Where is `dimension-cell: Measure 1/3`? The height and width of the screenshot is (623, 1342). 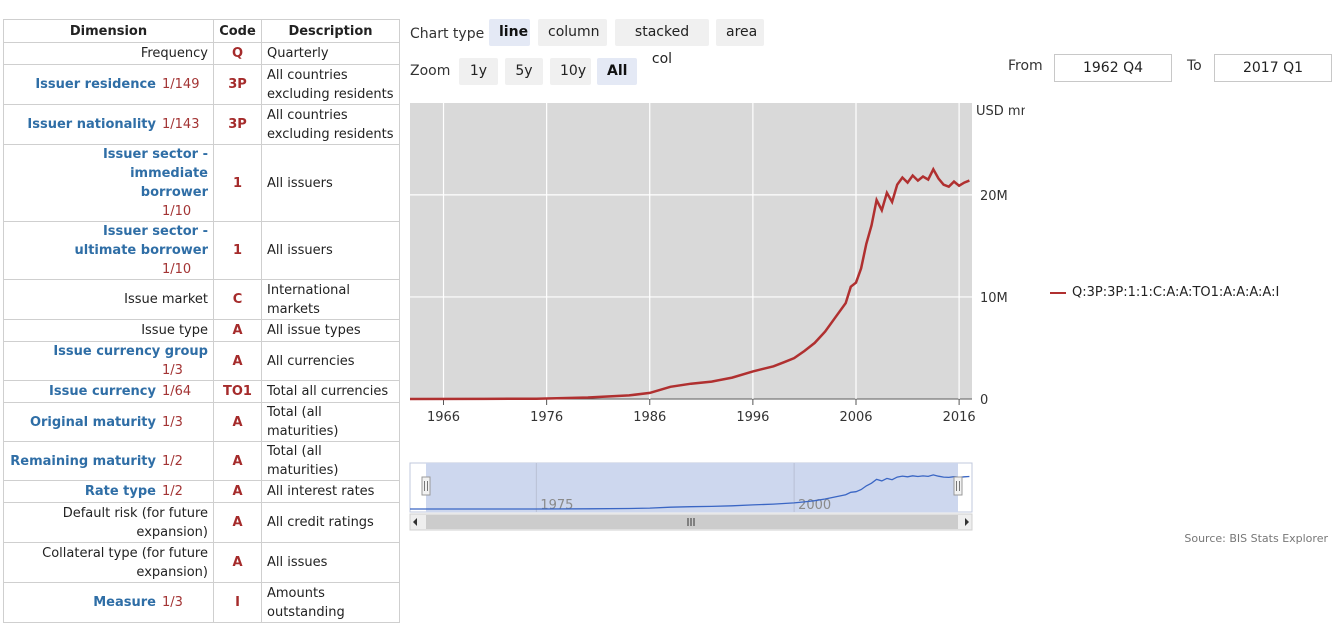 dimension-cell: Measure 1/3 is located at coordinates (108, 602).